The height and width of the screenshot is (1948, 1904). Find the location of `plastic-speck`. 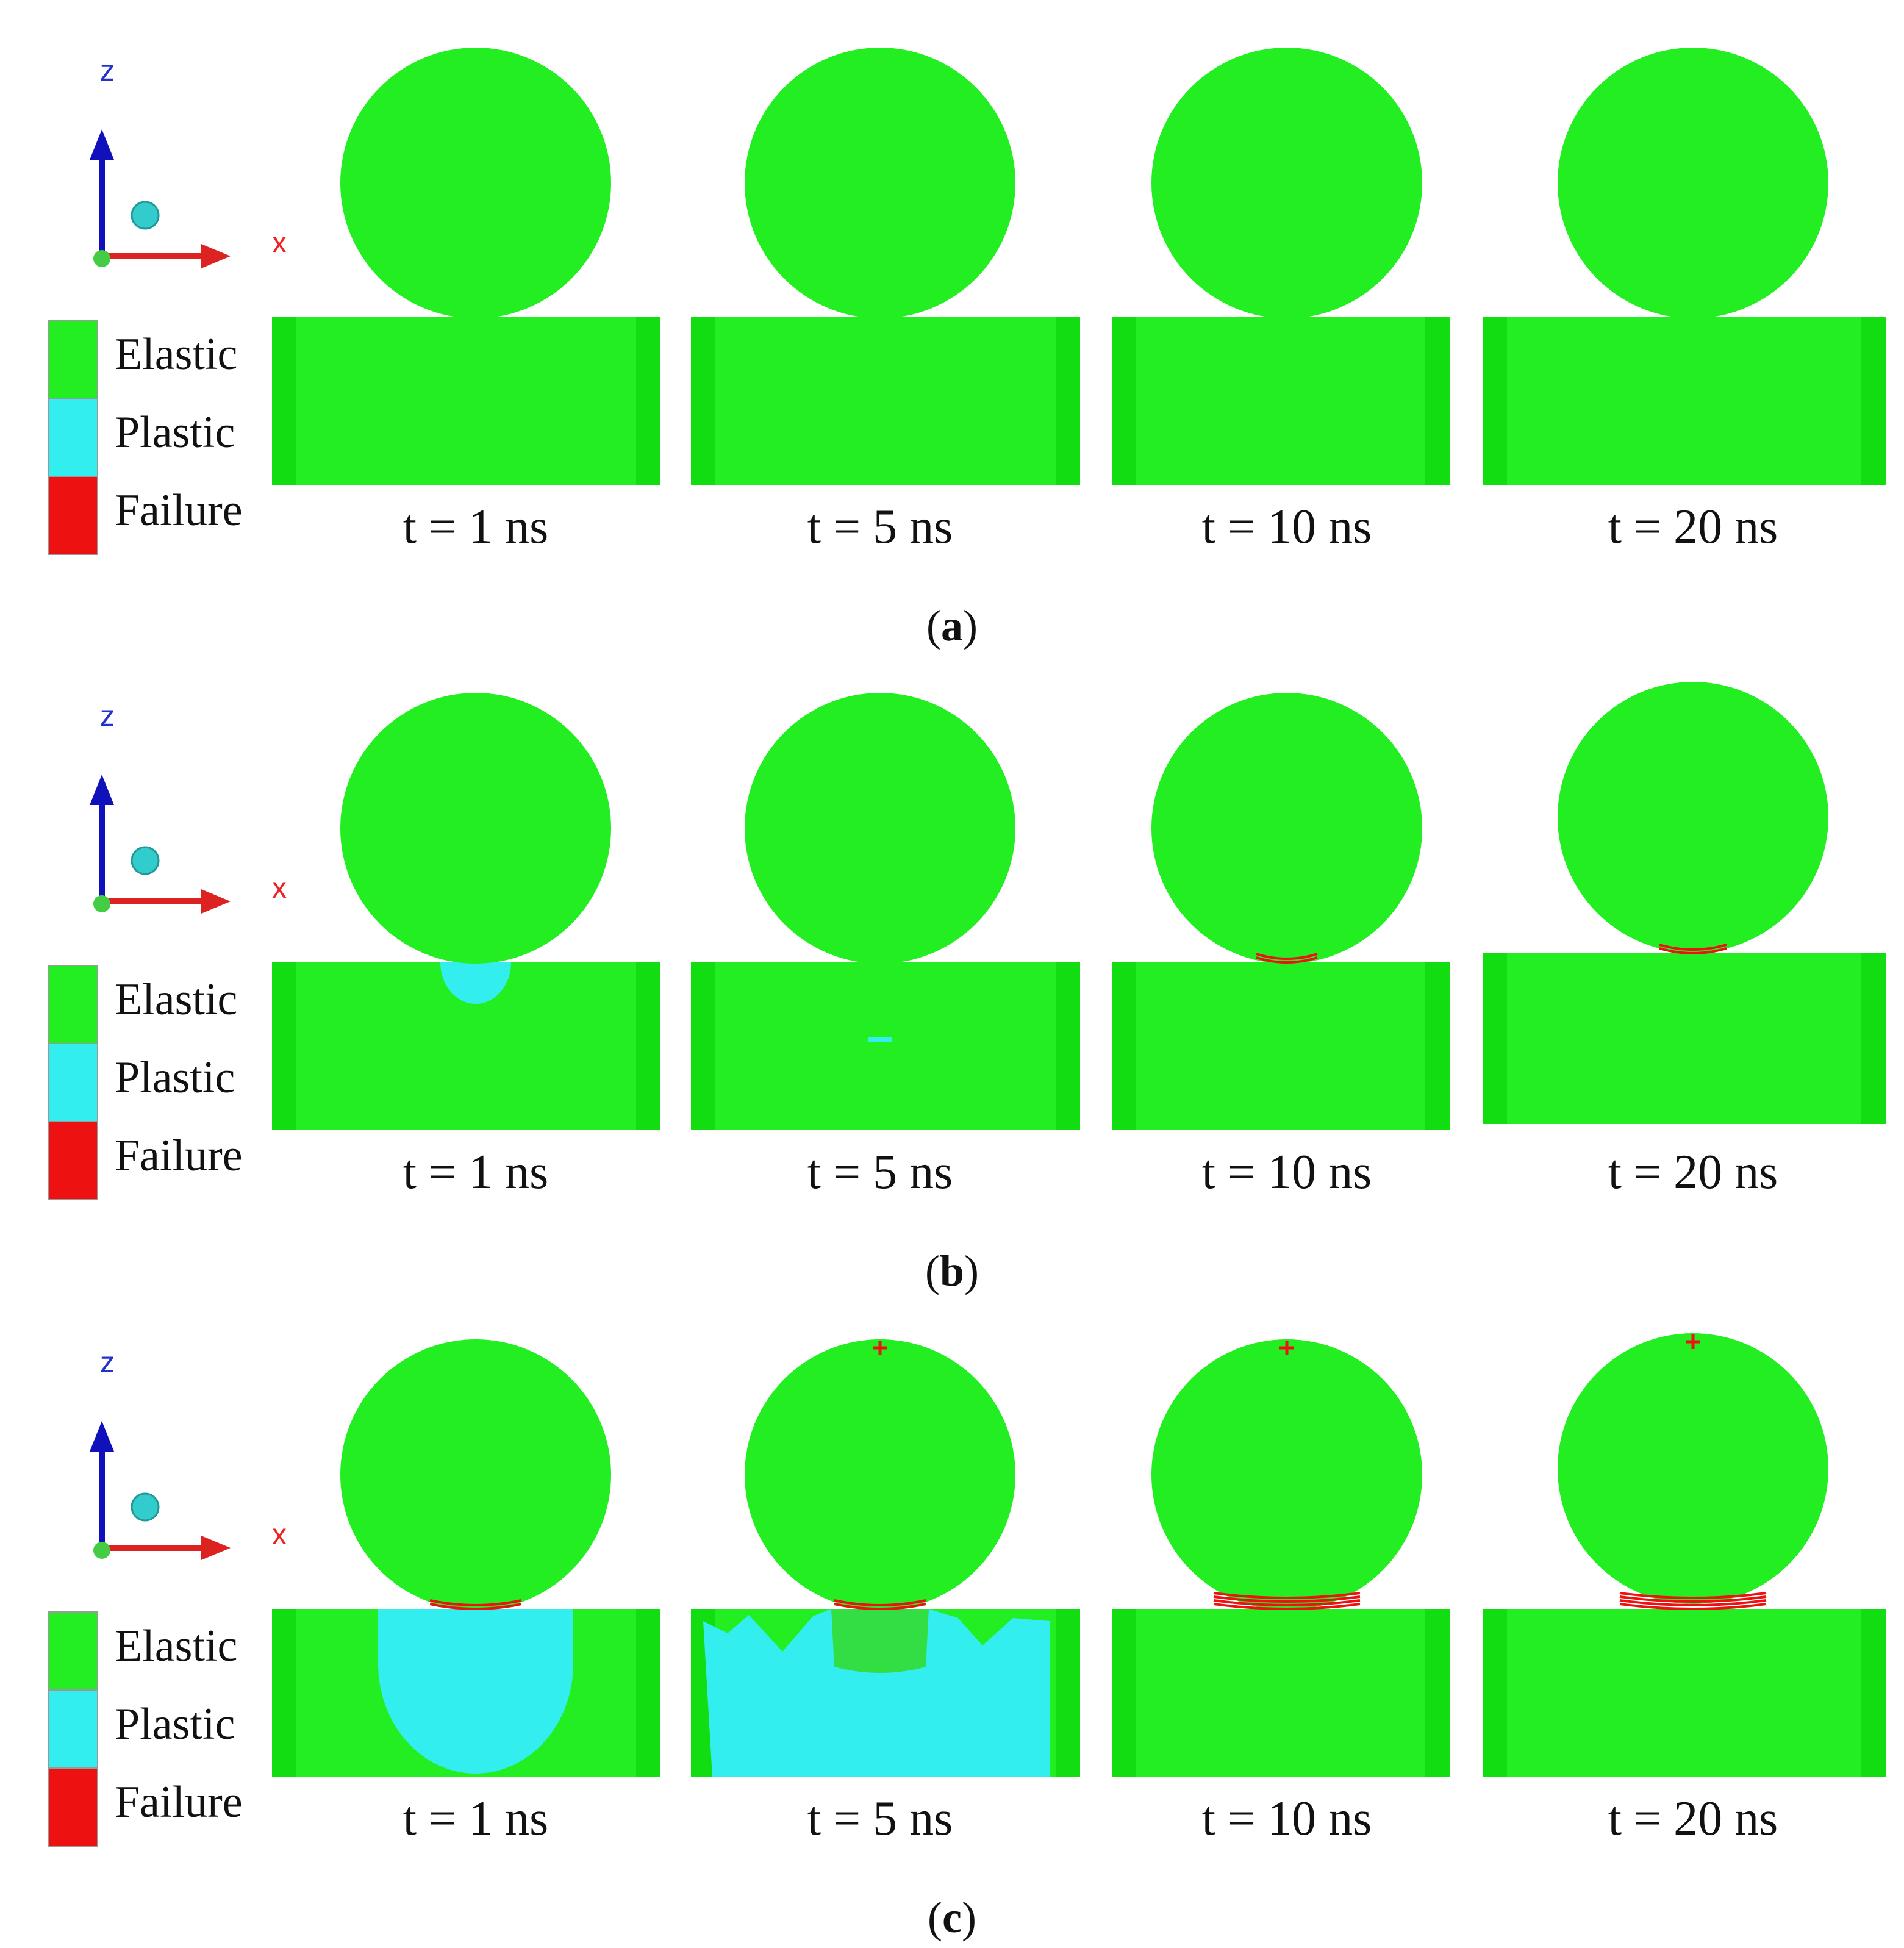

plastic-speck is located at coordinates (880, 1039).